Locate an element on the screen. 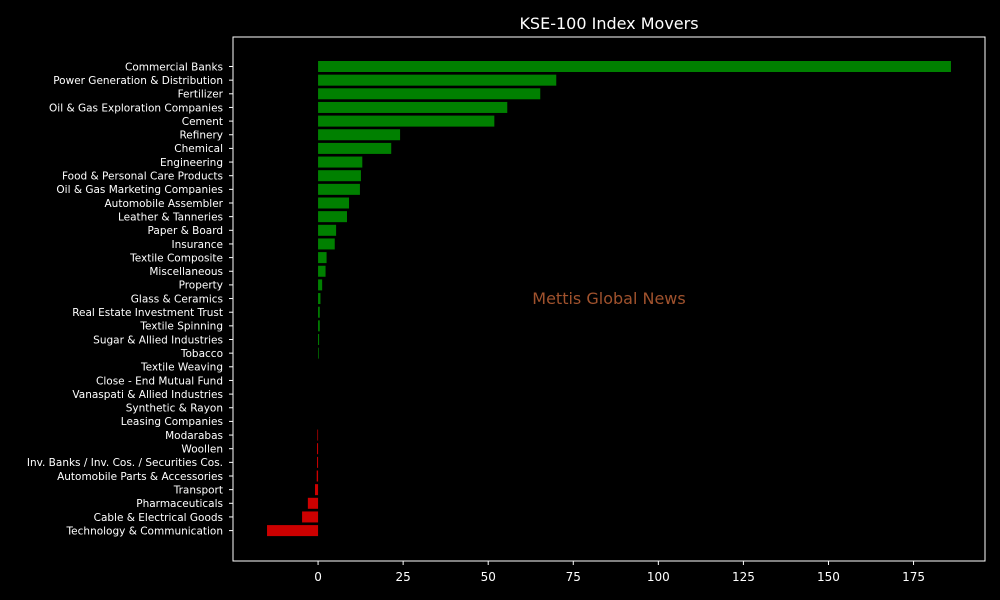  category-label: Automobile Assembler is located at coordinates (164, 204).